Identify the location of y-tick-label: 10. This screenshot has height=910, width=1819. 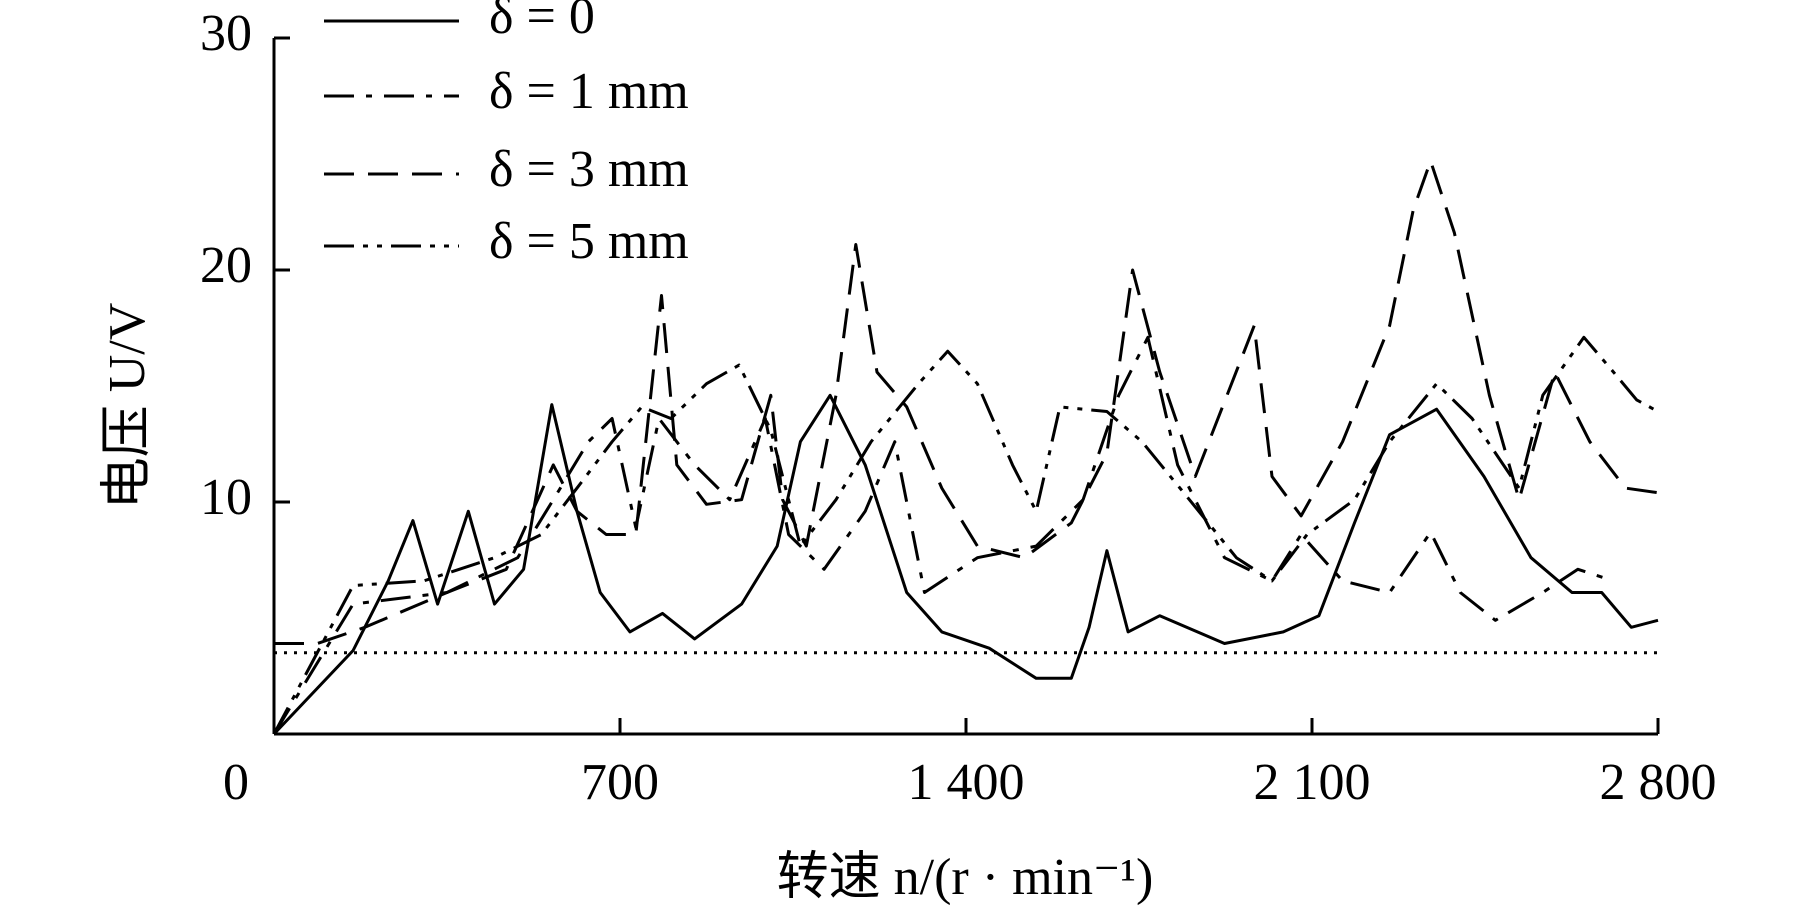
(226, 497).